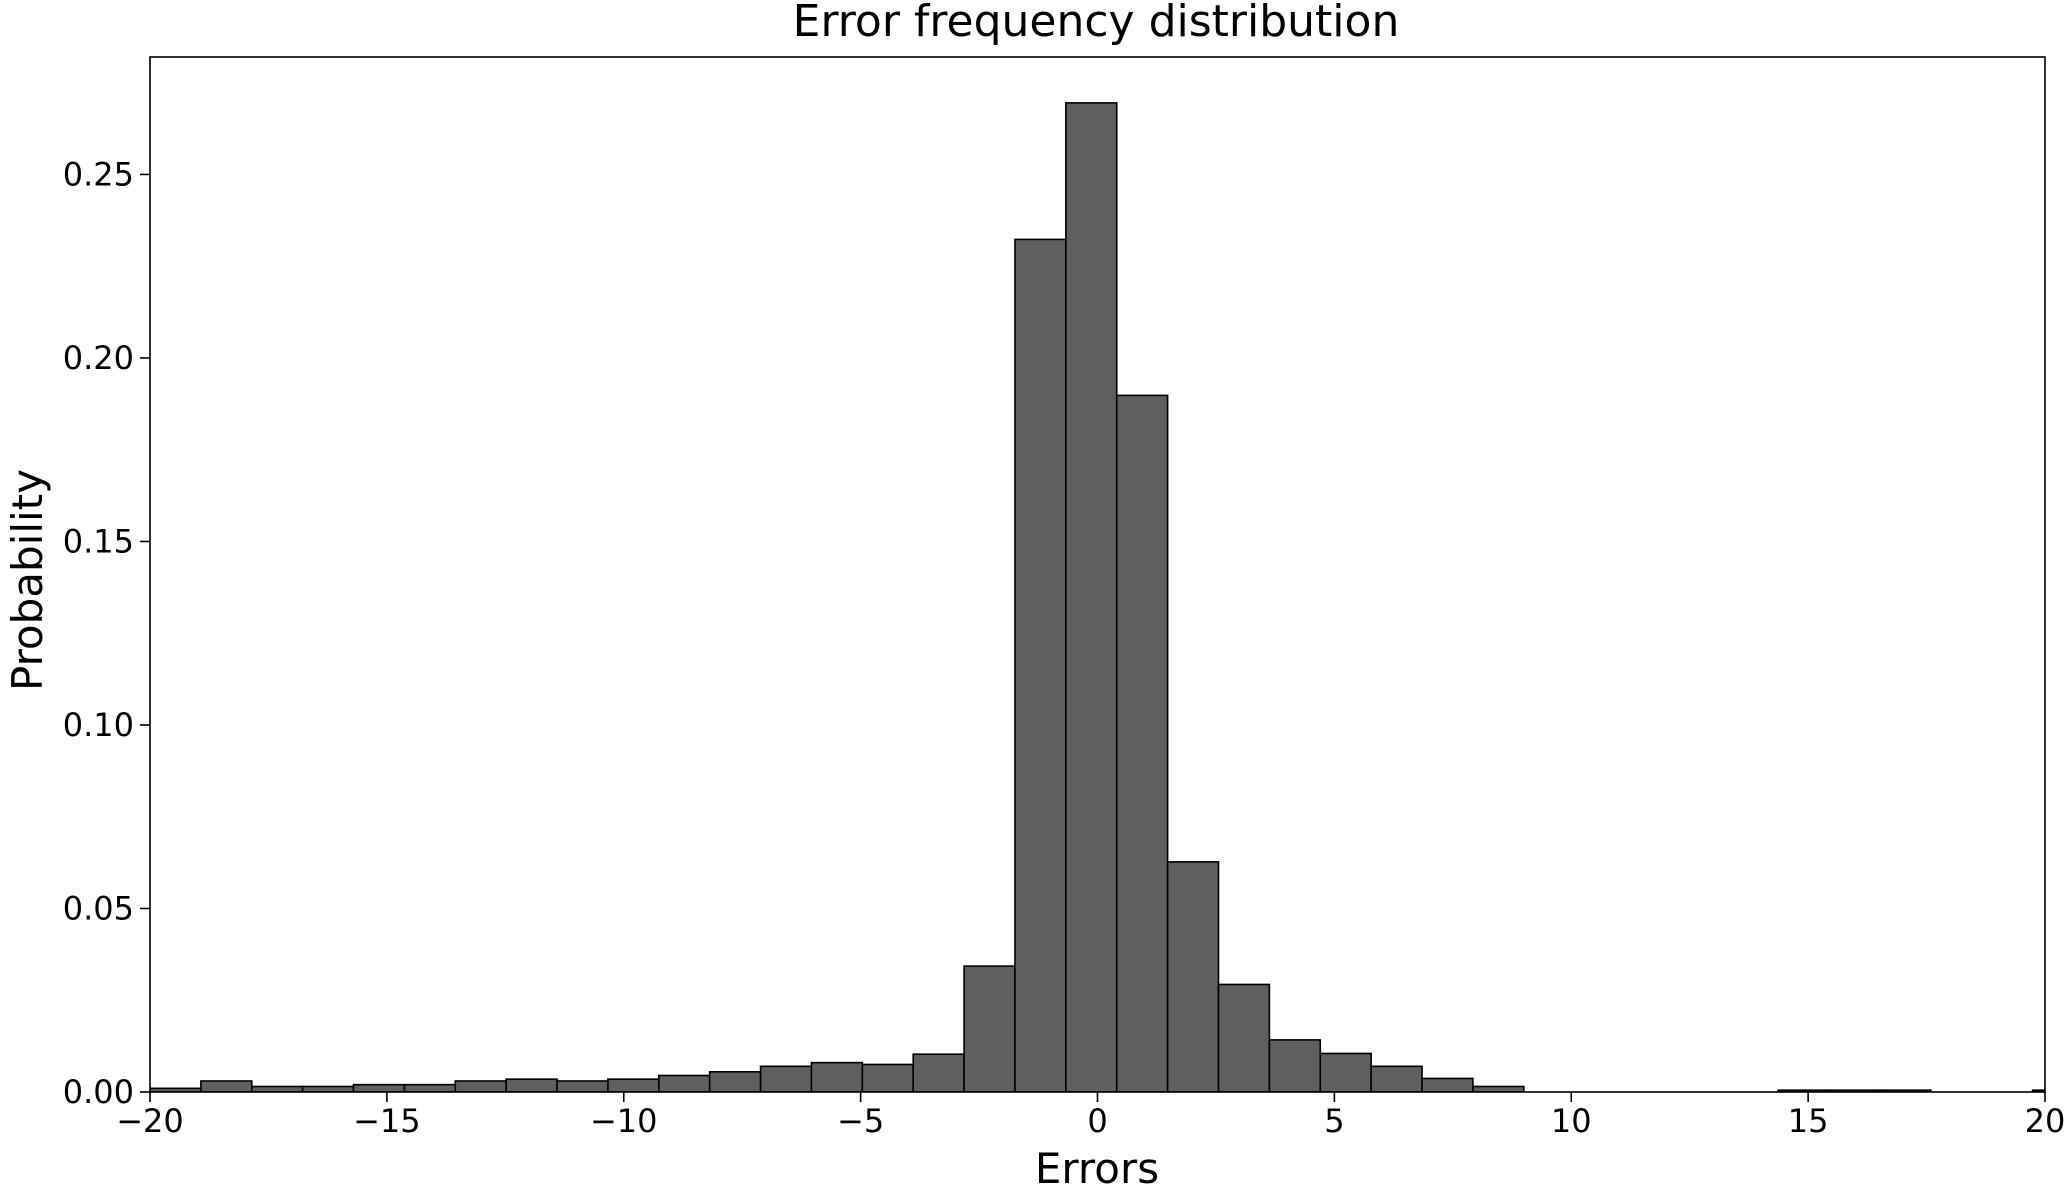 This screenshot has height=1191, width=2067. Describe the element at coordinates (624, 1121) in the screenshot. I see `x-tick-label: −10` at that location.